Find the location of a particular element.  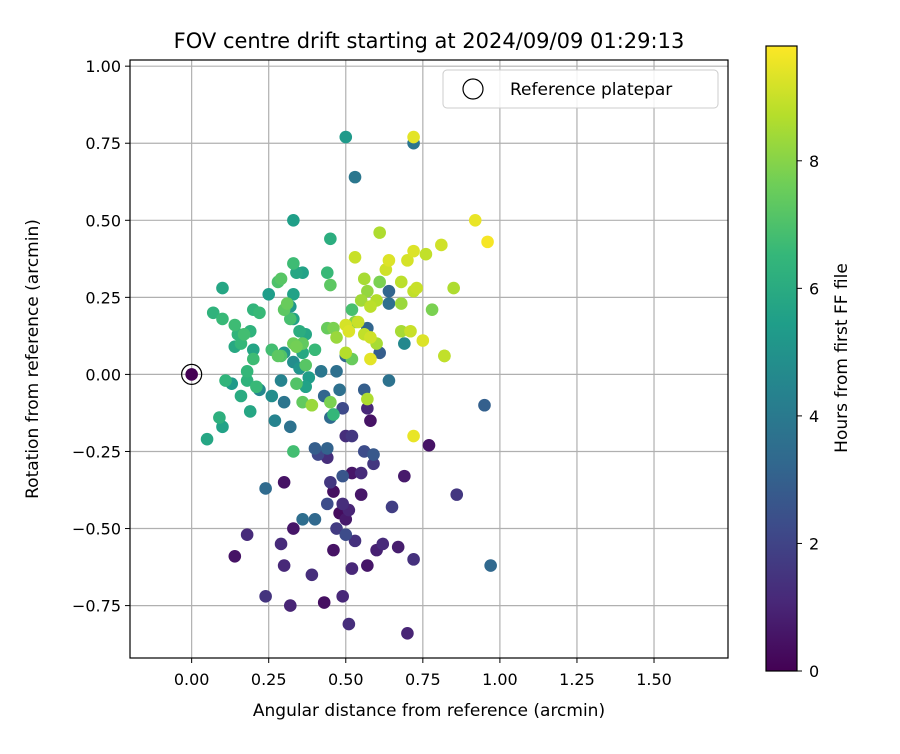

colorbar-tick-label: 6 is located at coordinates (814, 288).